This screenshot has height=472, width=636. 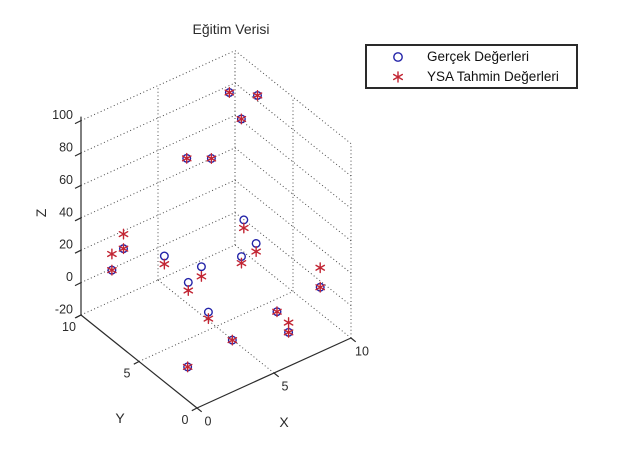 I want to click on legend-label-actual: Gerçek Değerleri, so click(x=478, y=56).